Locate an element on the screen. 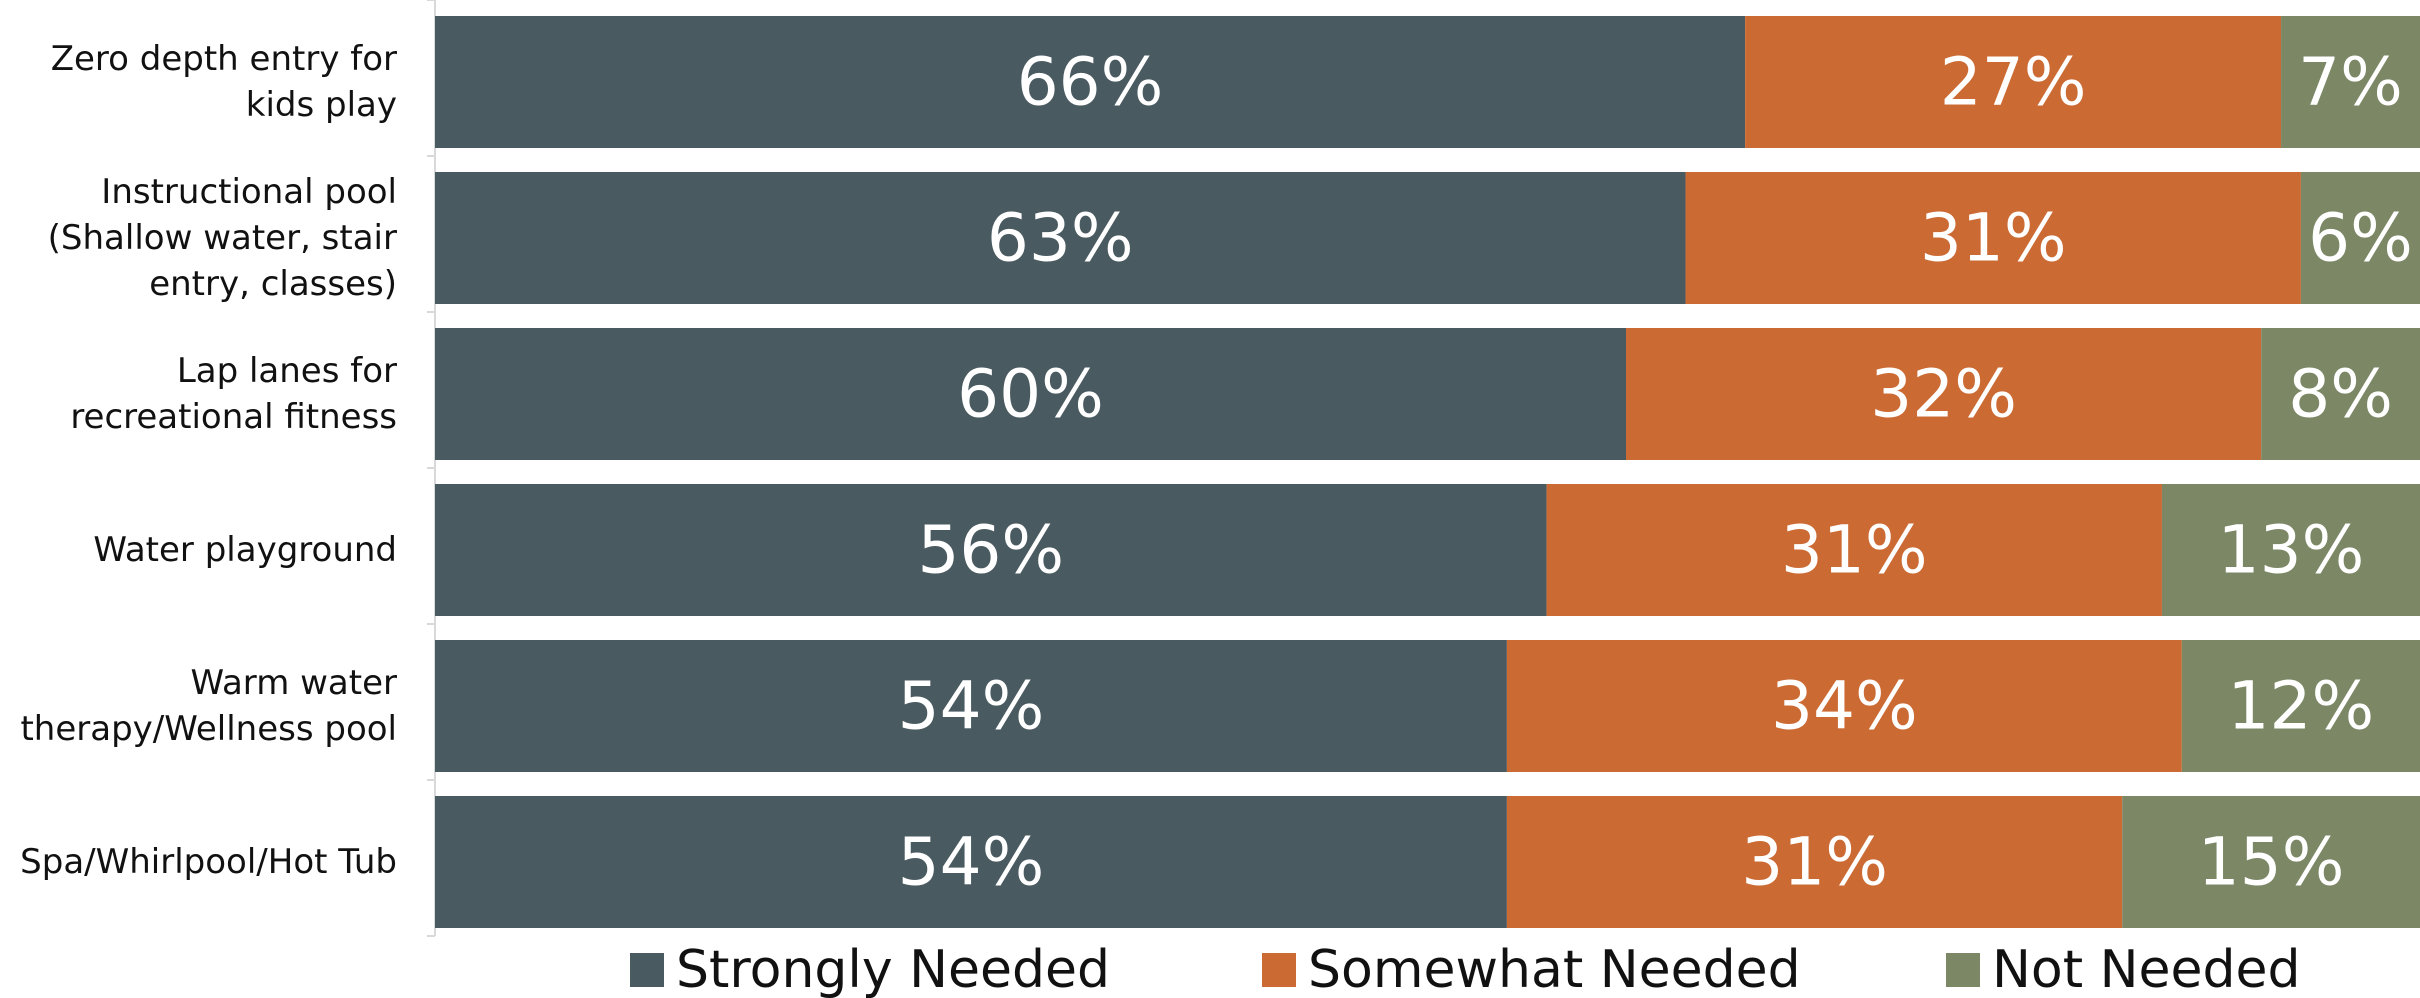  data-label: 32% is located at coordinates (1943, 394).